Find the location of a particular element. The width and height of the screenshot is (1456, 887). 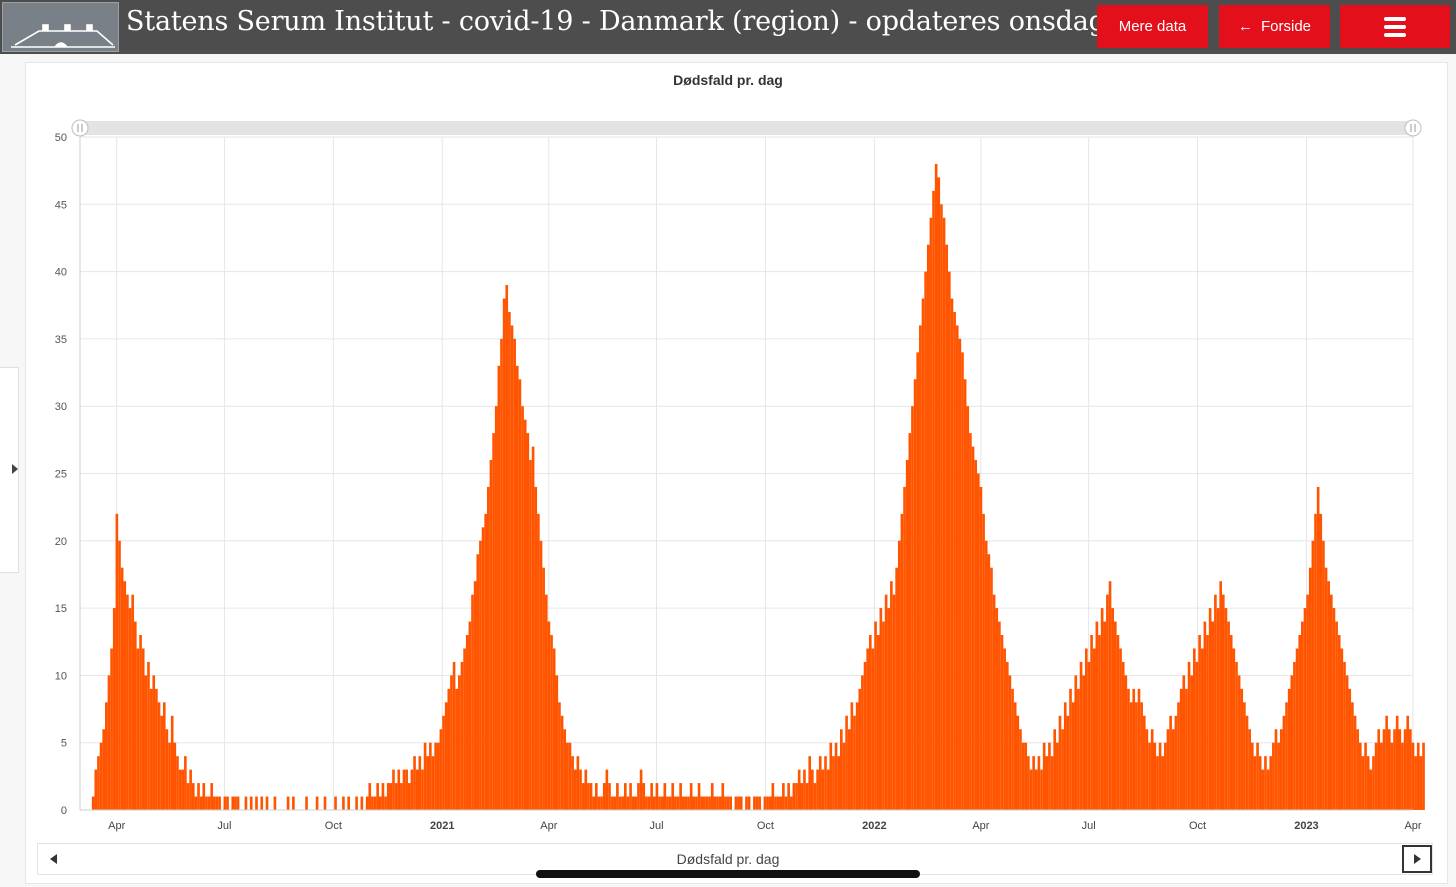

range-handle-right is located at coordinates (1413, 128).